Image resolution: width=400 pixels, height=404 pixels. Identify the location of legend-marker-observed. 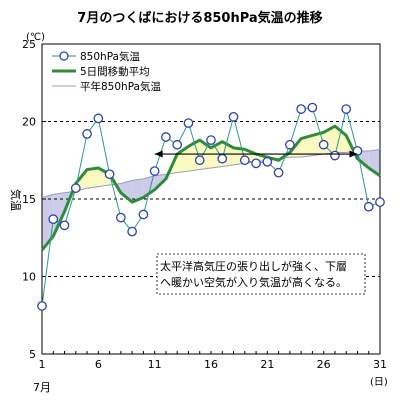
(64, 56).